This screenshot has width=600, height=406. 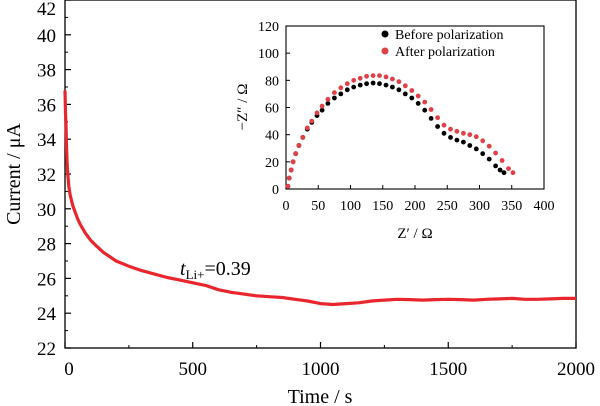 I want to click on inset-x-tick-label: 50, so click(x=318, y=206).